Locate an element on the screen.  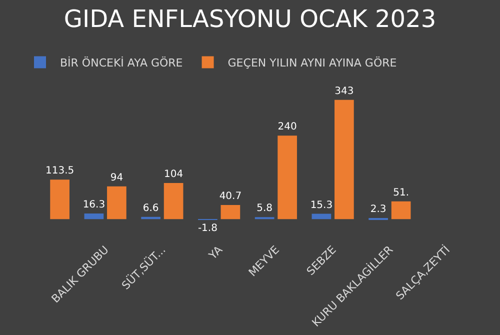
data-label: 2.3 is located at coordinates (378, 209).